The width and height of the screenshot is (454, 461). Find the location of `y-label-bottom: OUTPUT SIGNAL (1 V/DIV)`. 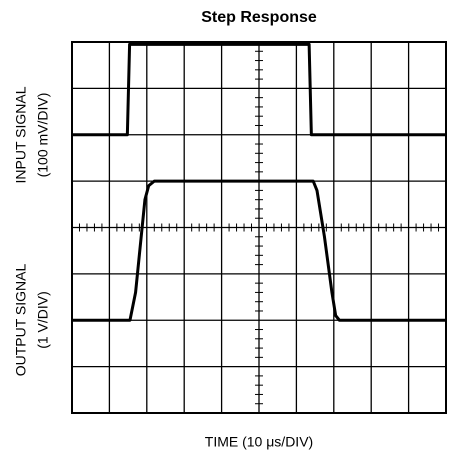

y-label-bottom: OUTPUT SIGNAL (1 V/DIV) is located at coordinates (32, 320).